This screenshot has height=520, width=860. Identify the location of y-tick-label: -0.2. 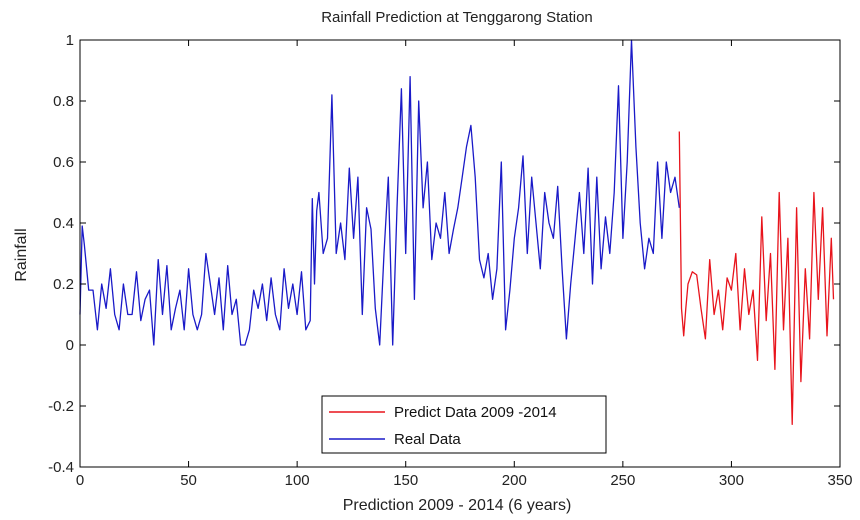
(61, 406).